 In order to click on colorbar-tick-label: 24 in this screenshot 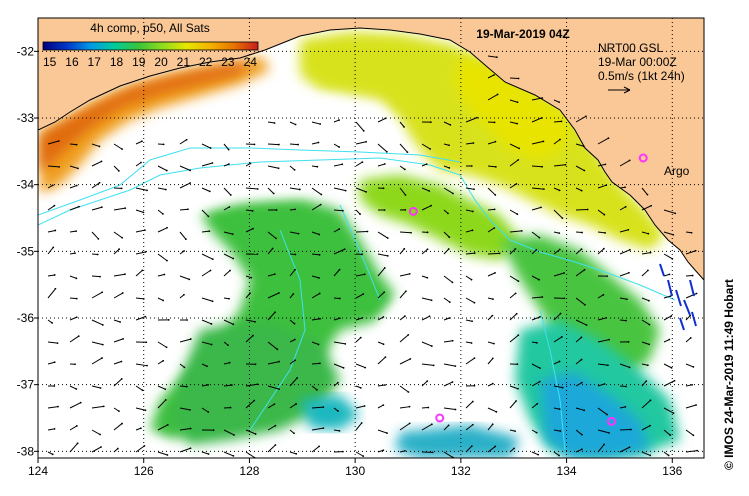, I will do `click(251, 62)`.